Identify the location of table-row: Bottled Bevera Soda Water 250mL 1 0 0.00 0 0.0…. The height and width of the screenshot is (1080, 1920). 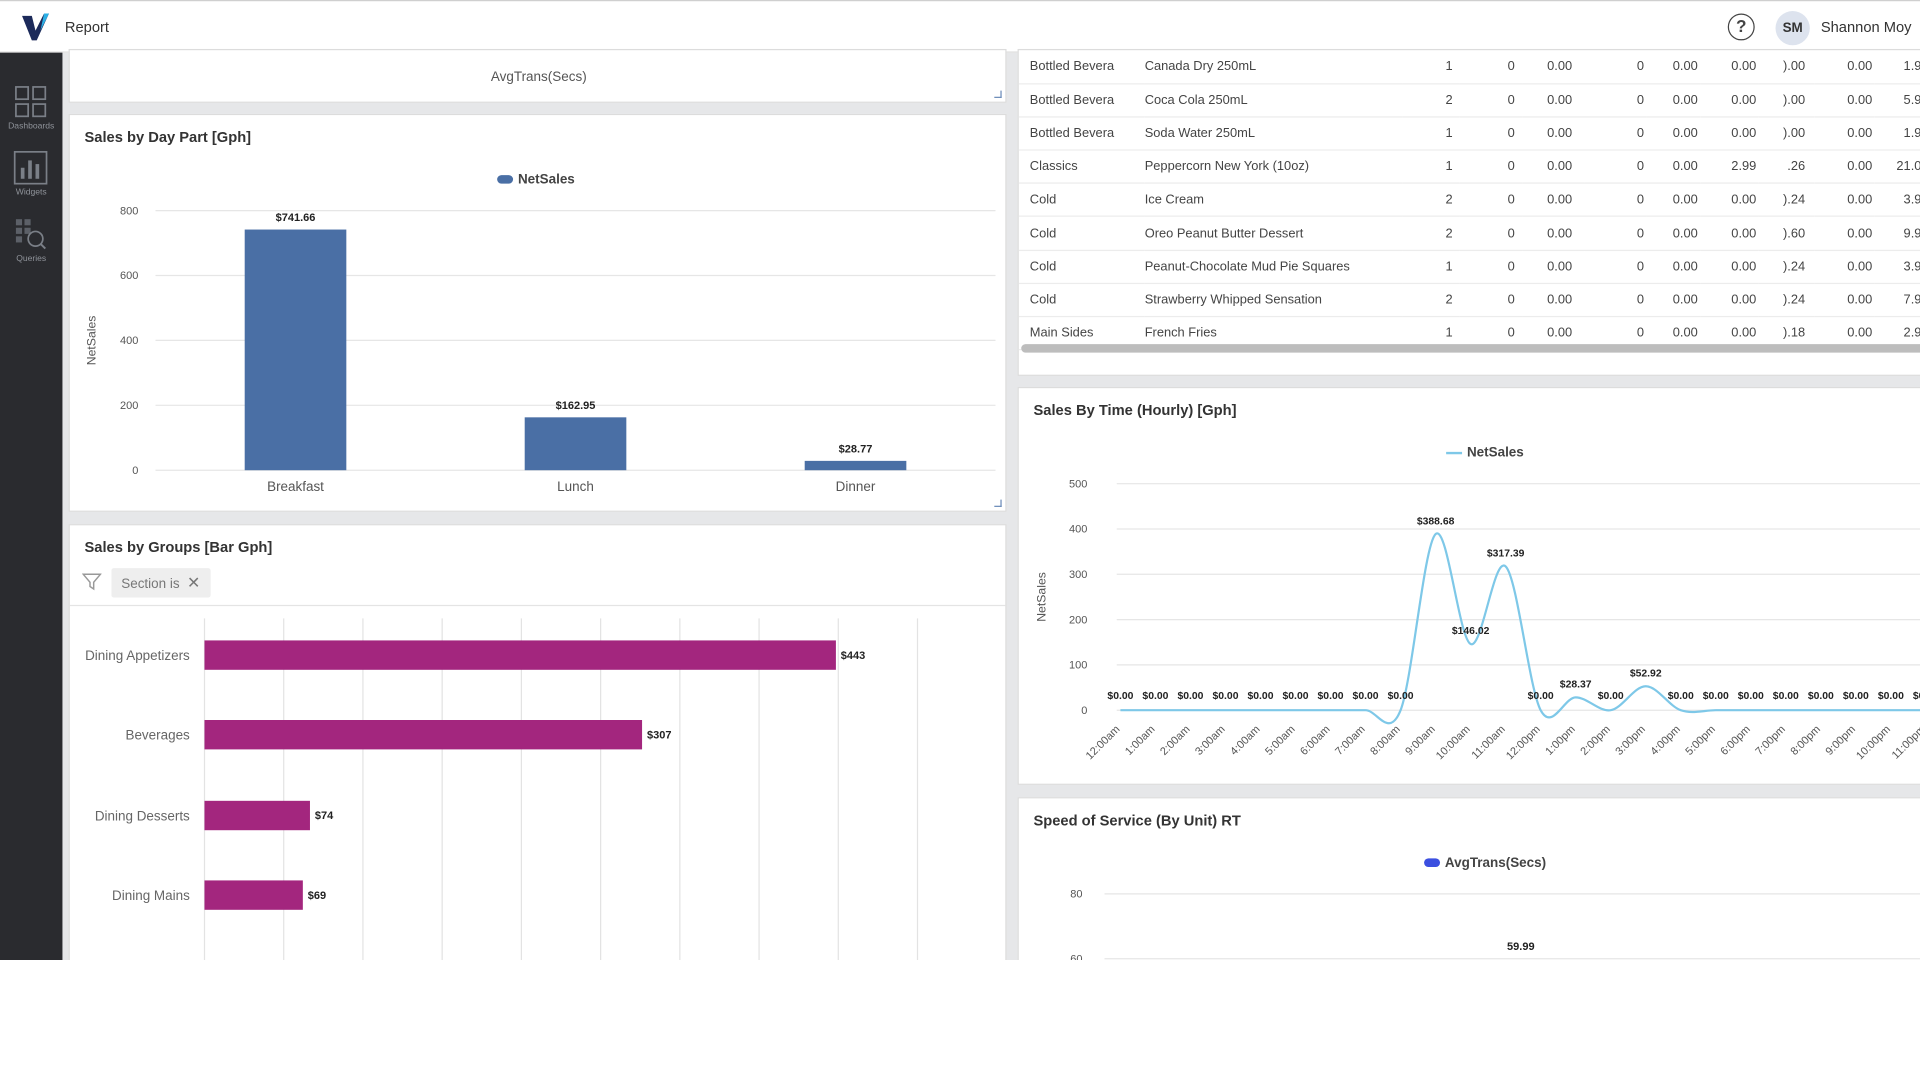
(1469, 133).